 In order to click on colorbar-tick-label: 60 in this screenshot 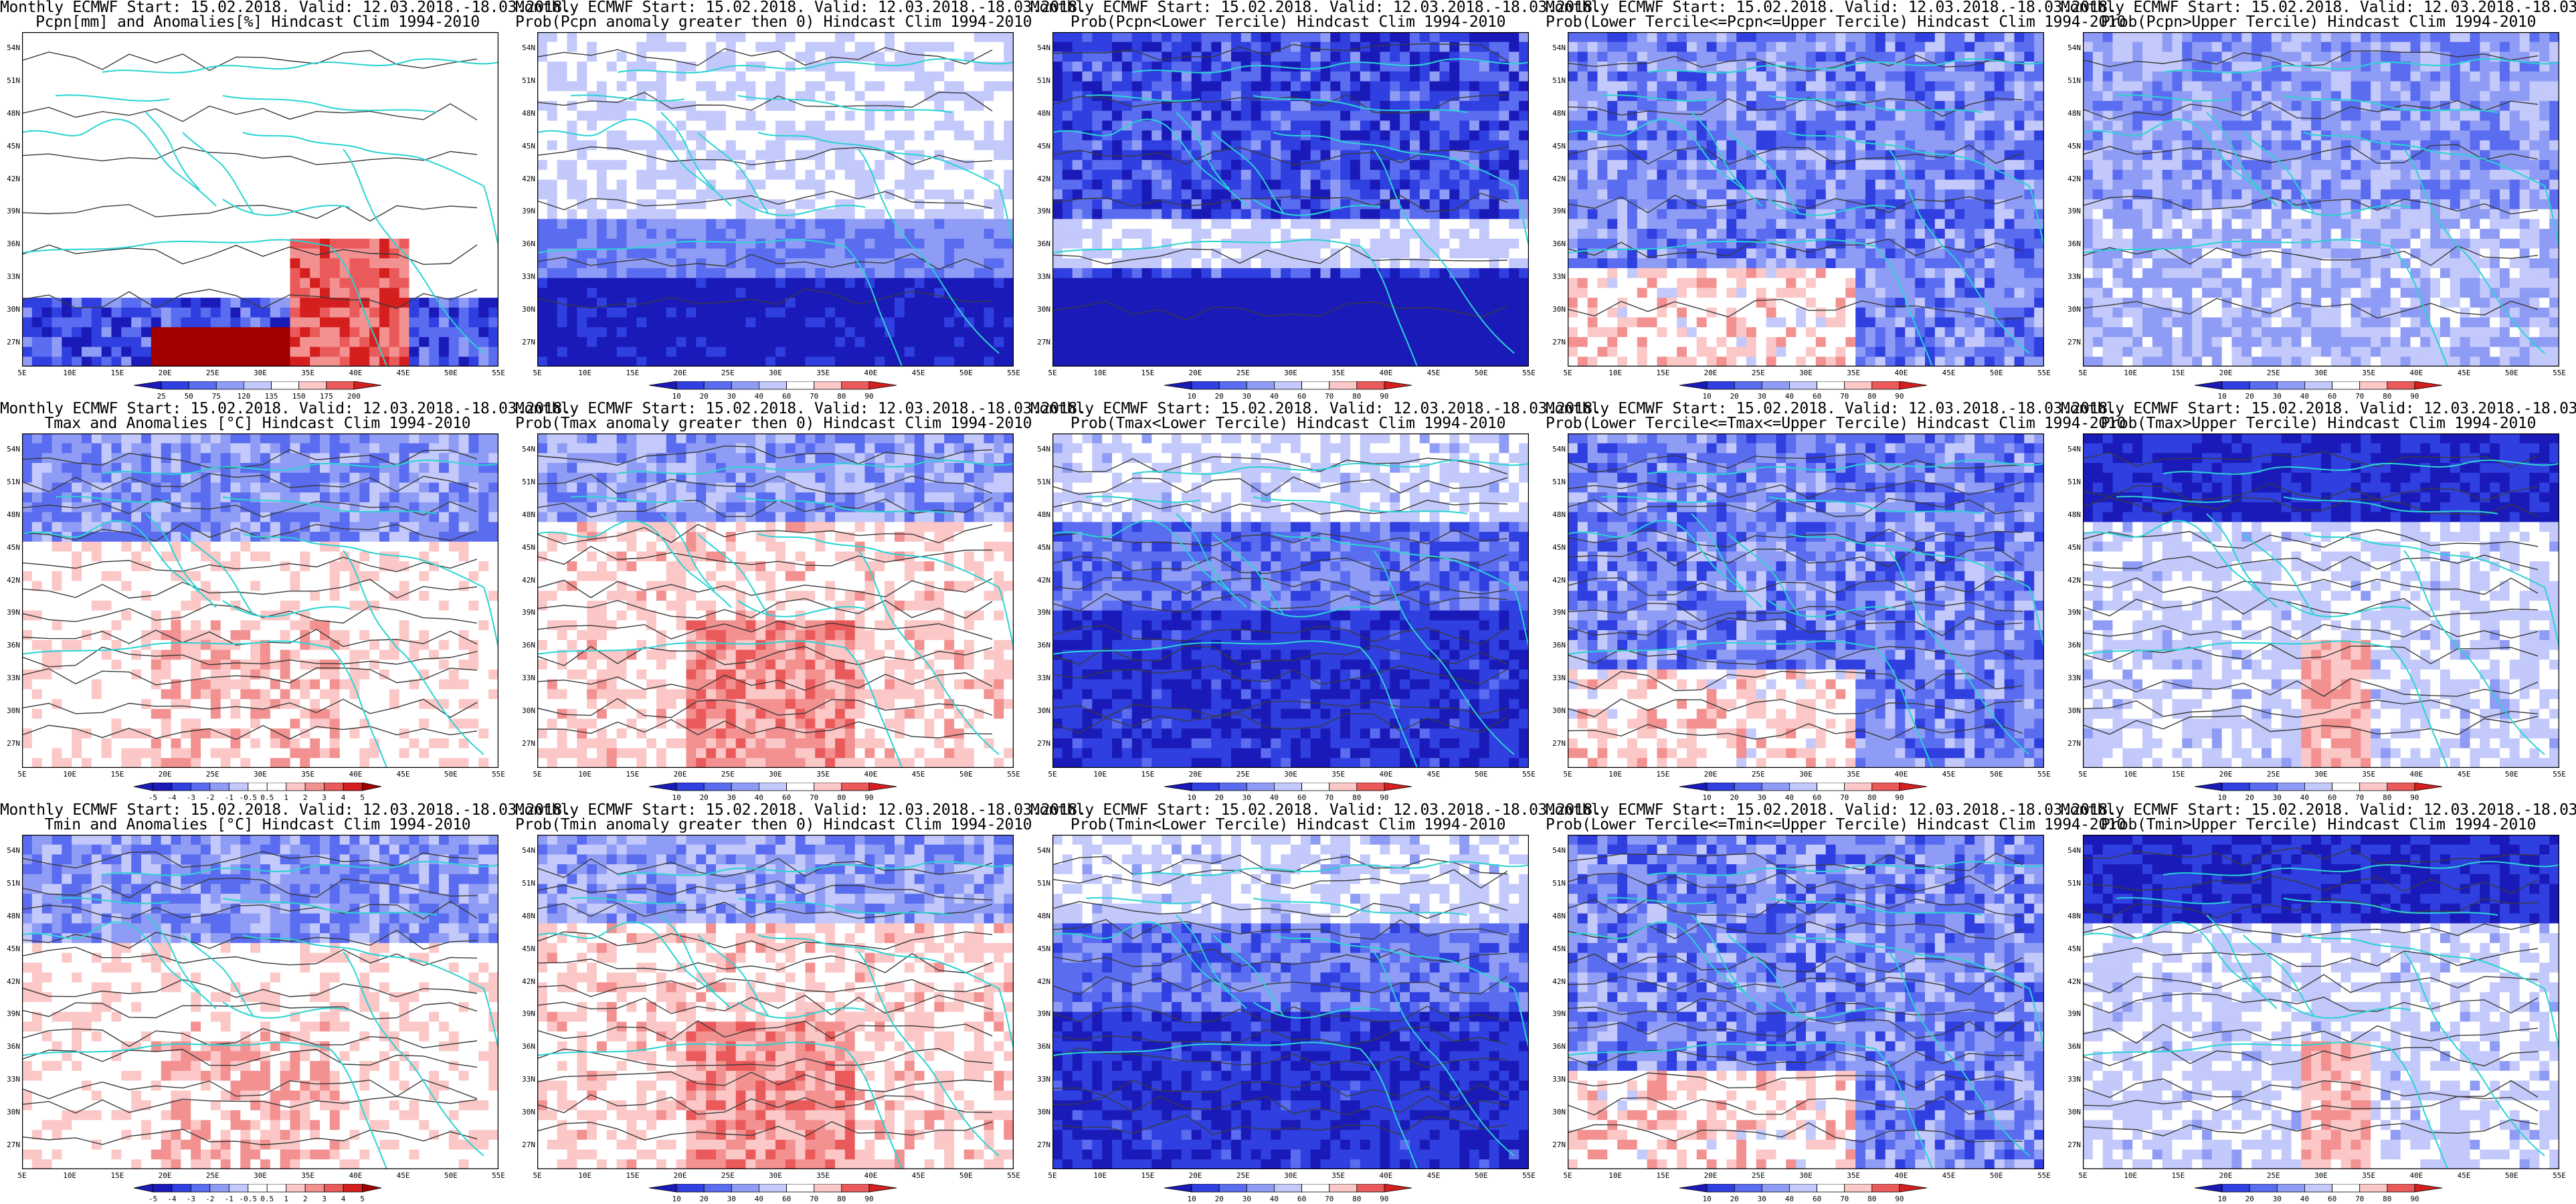, I will do `click(786, 1199)`.